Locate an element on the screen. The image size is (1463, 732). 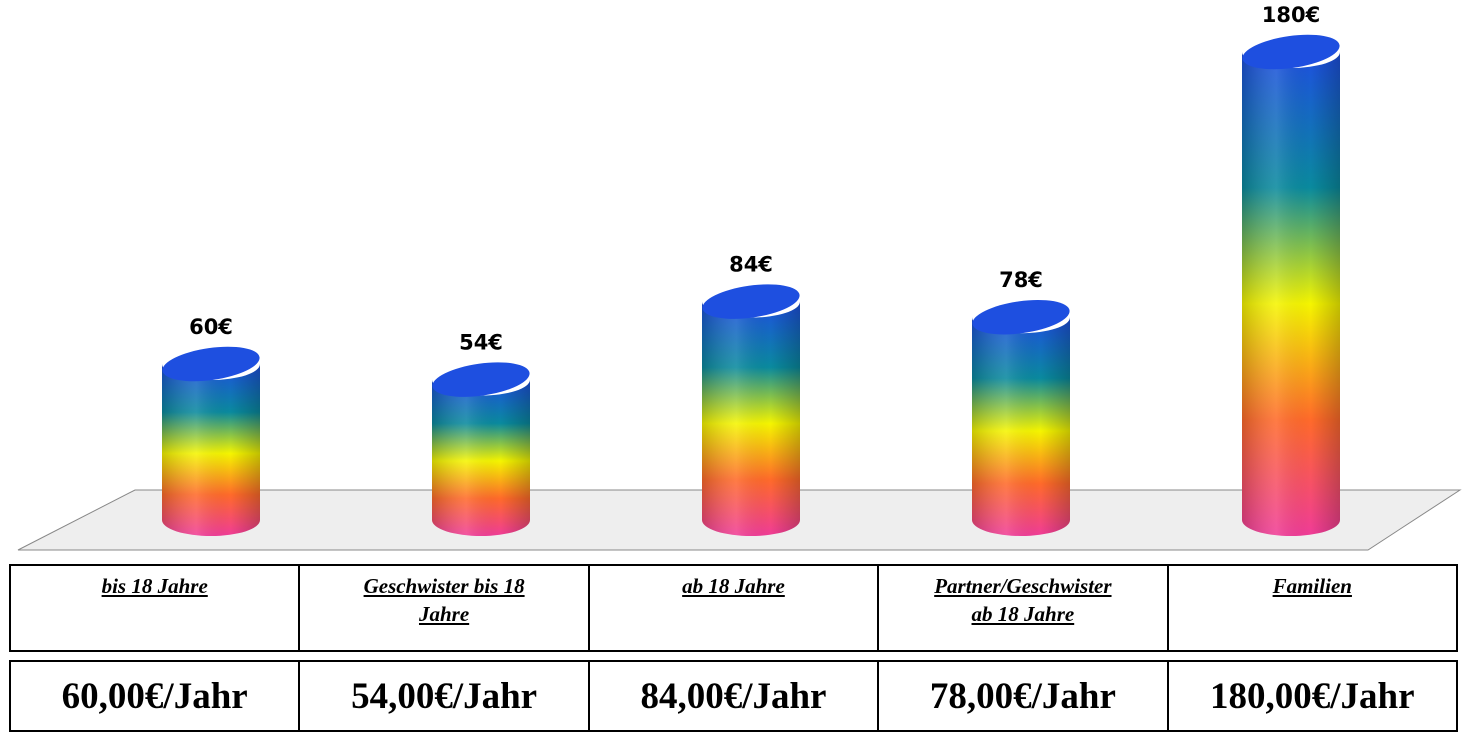
data-label: 180€ is located at coordinates (1291, 15).